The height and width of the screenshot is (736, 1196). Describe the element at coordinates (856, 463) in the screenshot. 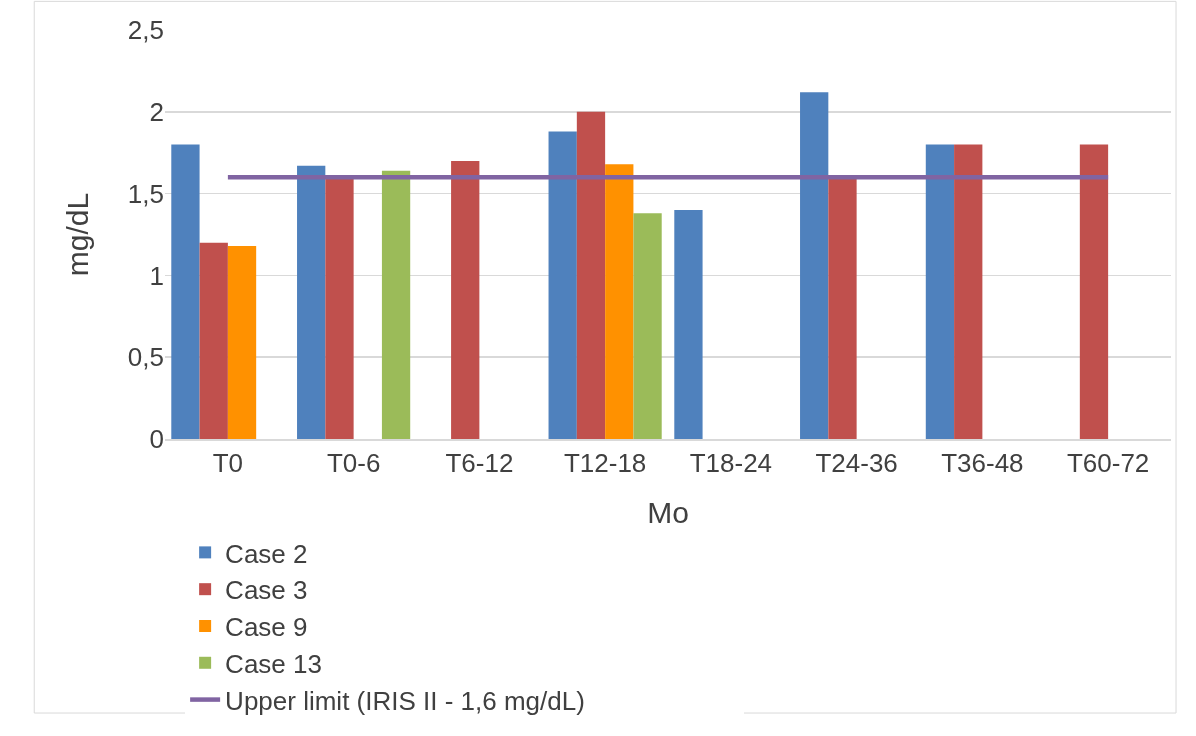

I see `x-tick-label: T24-36` at that location.